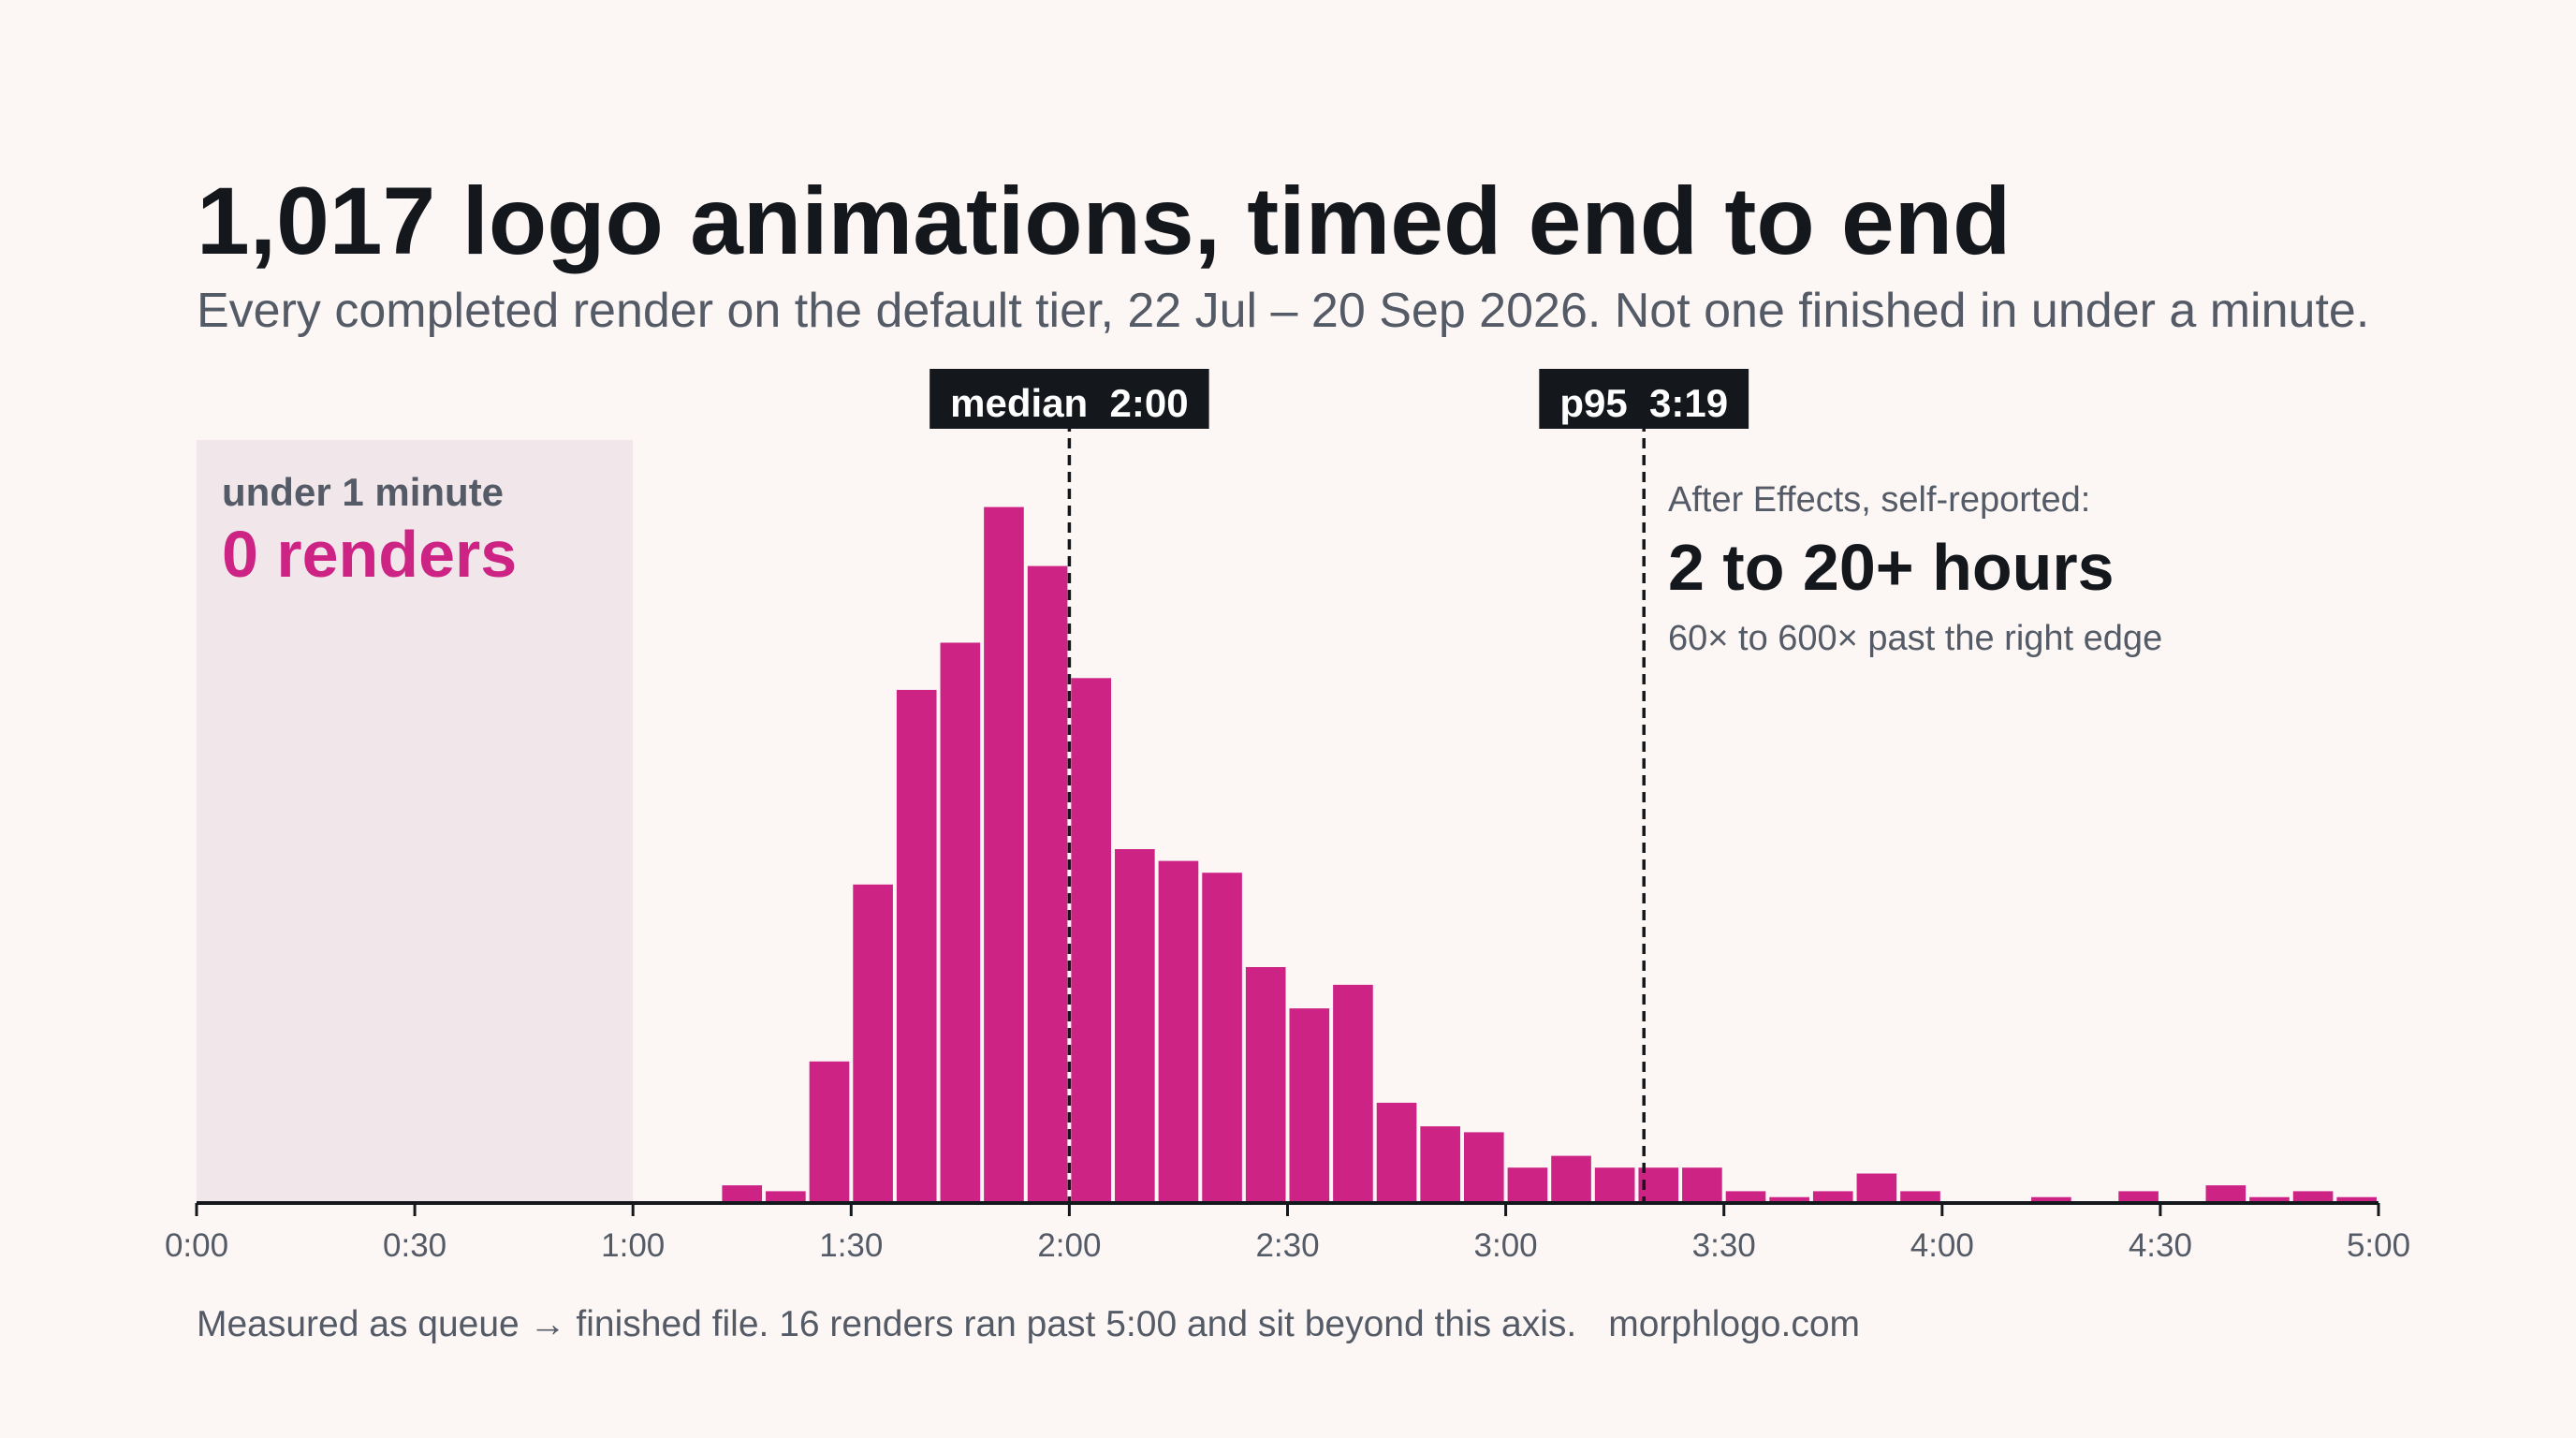 The image size is (2576, 1438). What do you see at coordinates (1891, 567) in the screenshot?
I see `annotation-headline: 2 to 20+ hours` at bounding box center [1891, 567].